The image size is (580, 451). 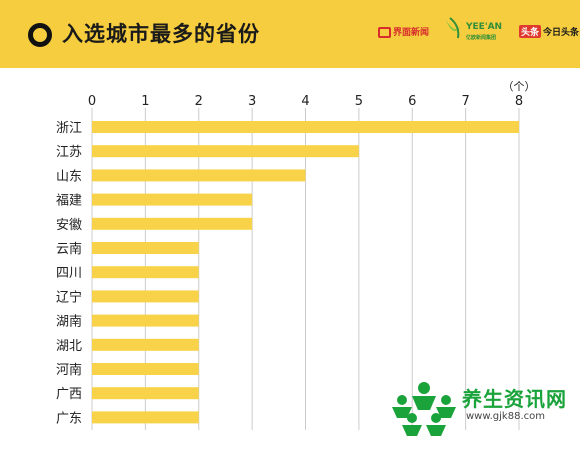 I want to click on category-label-10: 河南, so click(x=69, y=370).